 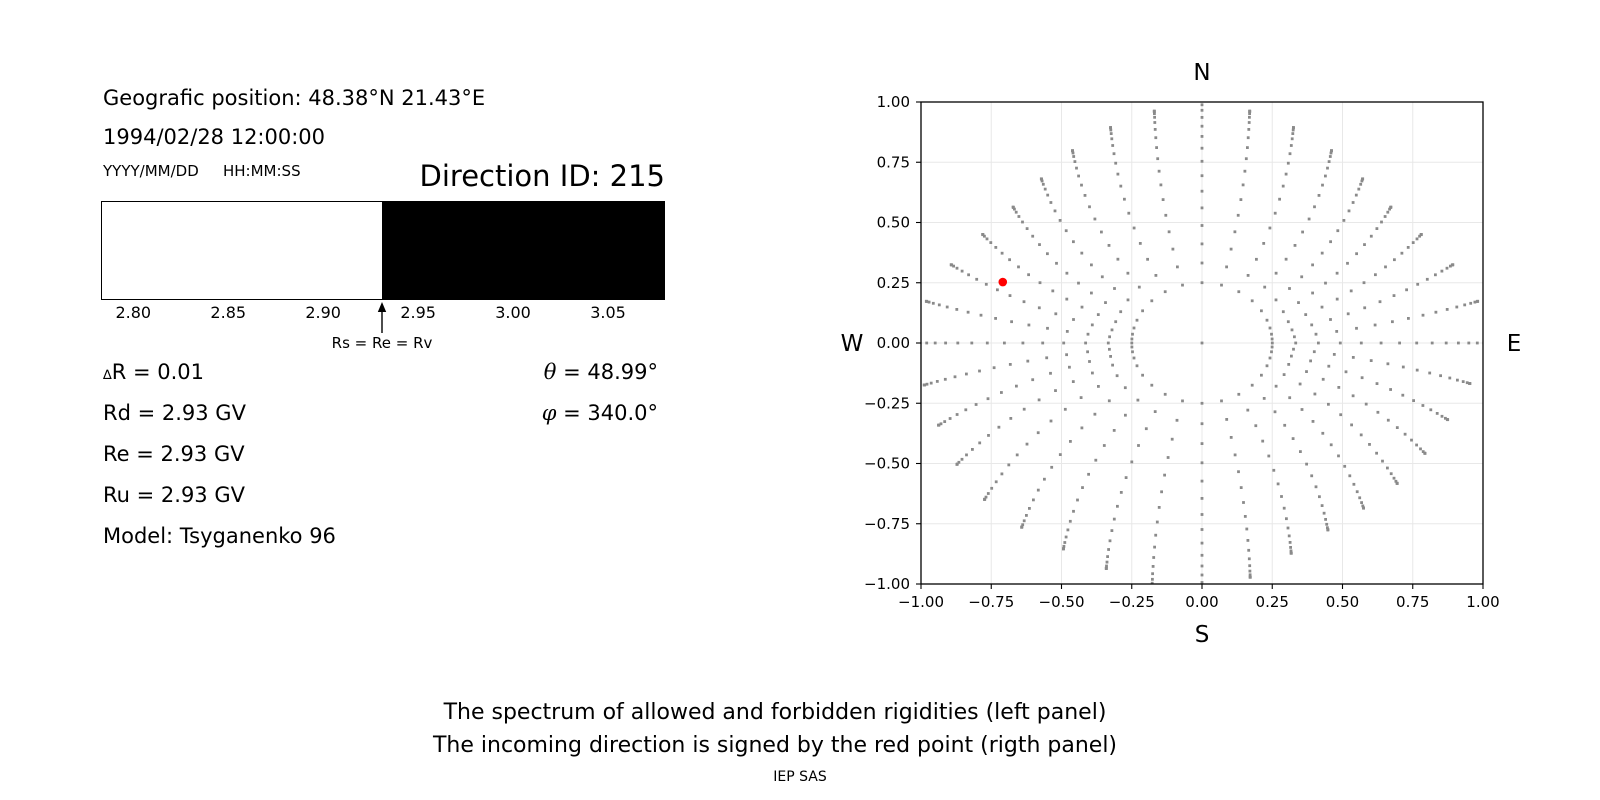 I want to click on y-tick-label: 1.00, so click(x=893, y=102).